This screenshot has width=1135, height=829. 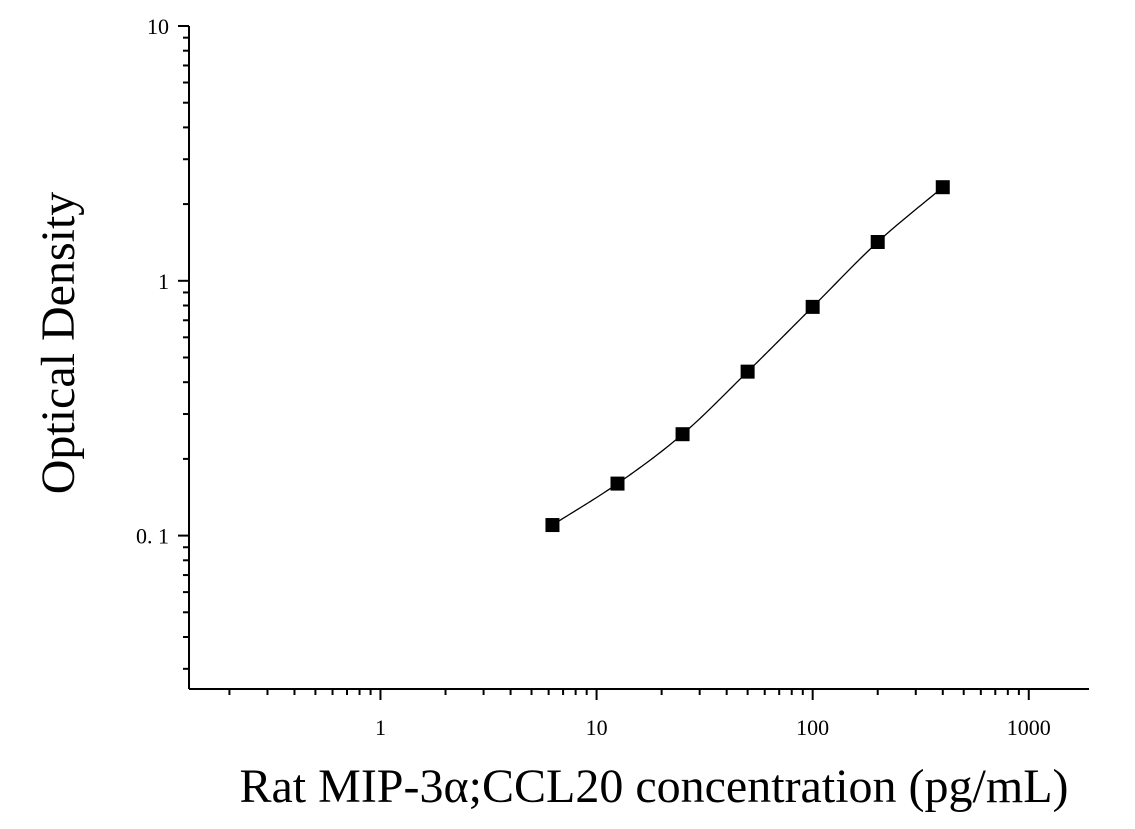 I want to click on x-tick-label: 10, so click(x=597, y=727).